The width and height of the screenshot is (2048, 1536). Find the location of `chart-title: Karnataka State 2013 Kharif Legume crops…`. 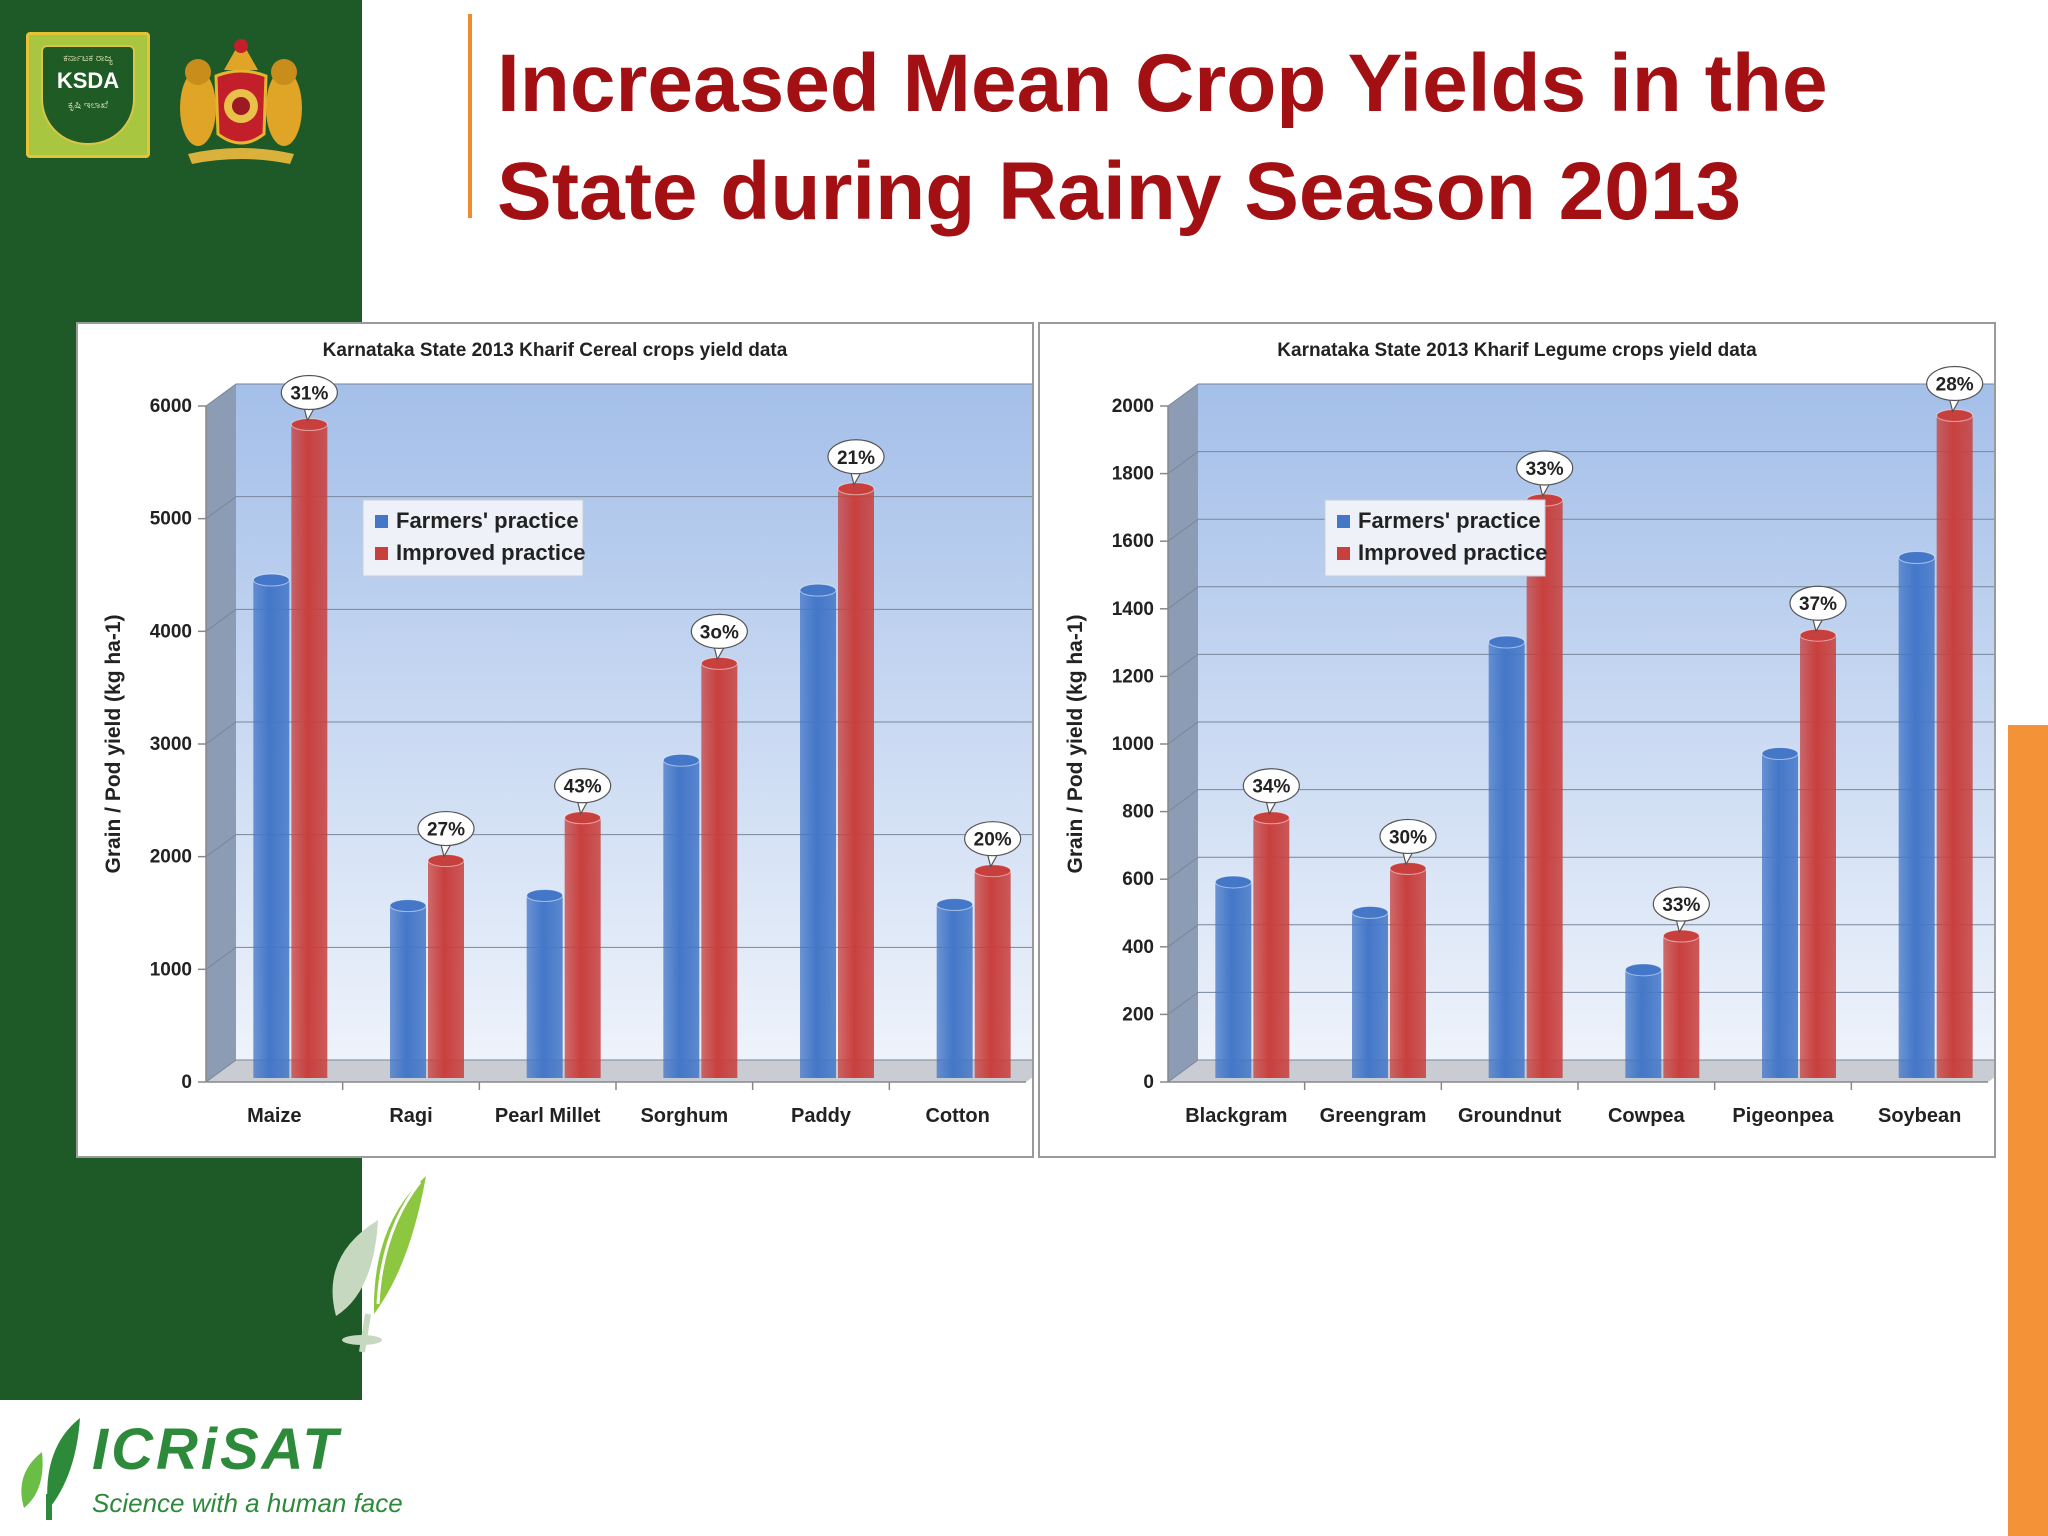

chart-title: Karnataka State 2013 Kharif Legume crops… is located at coordinates (1517, 350).